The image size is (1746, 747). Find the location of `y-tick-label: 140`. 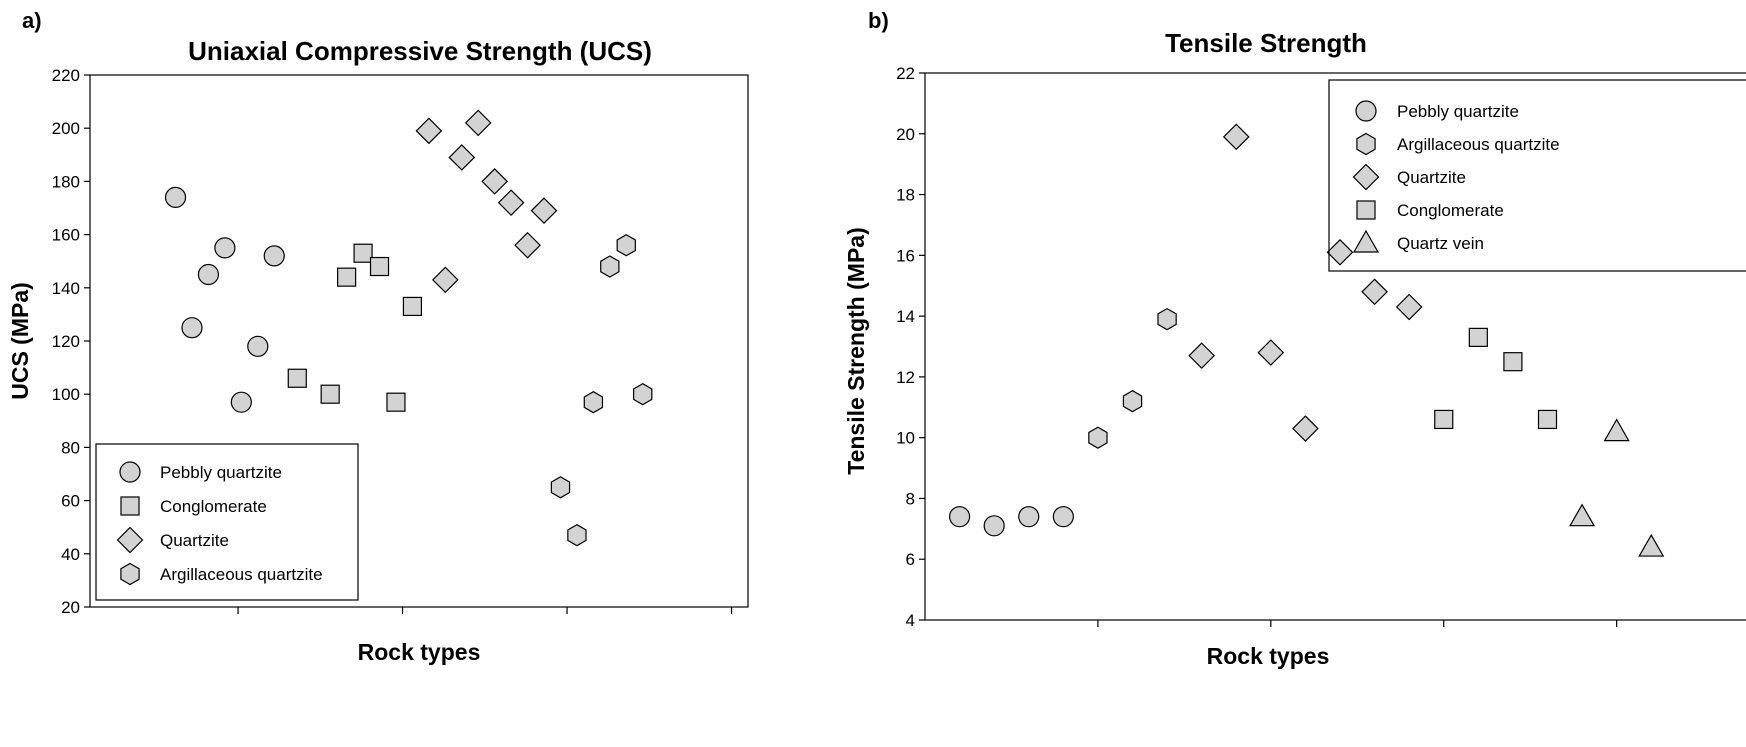

y-tick-label: 140 is located at coordinates (66, 288).